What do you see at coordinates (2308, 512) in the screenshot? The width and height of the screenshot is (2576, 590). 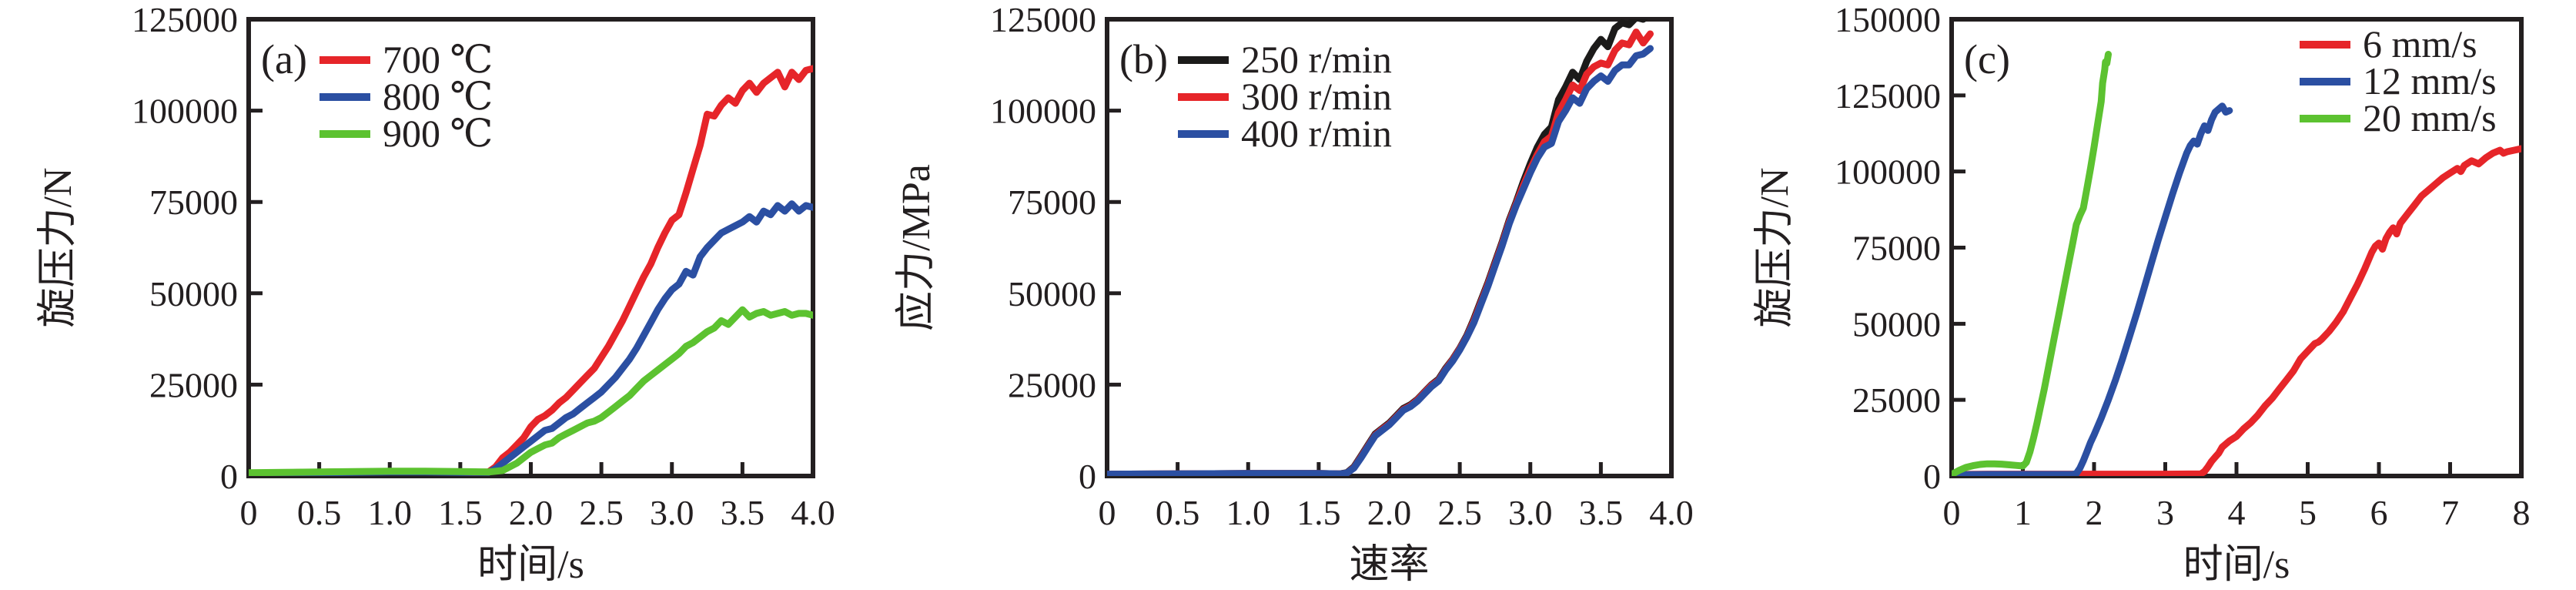 I see `x-tick-label: 5` at bounding box center [2308, 512].